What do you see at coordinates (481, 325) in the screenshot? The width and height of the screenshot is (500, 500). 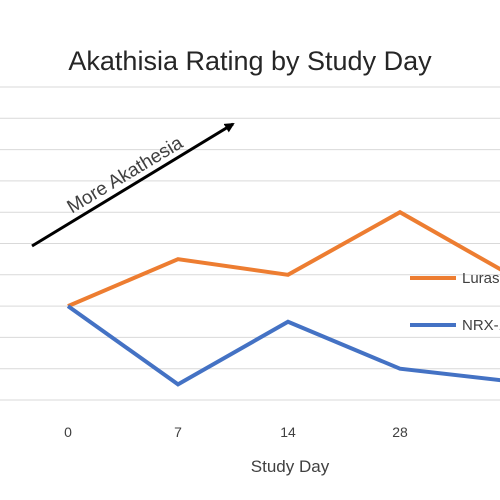 I see `legend-label-1: NRX-101` at bounding box center [481, 325].